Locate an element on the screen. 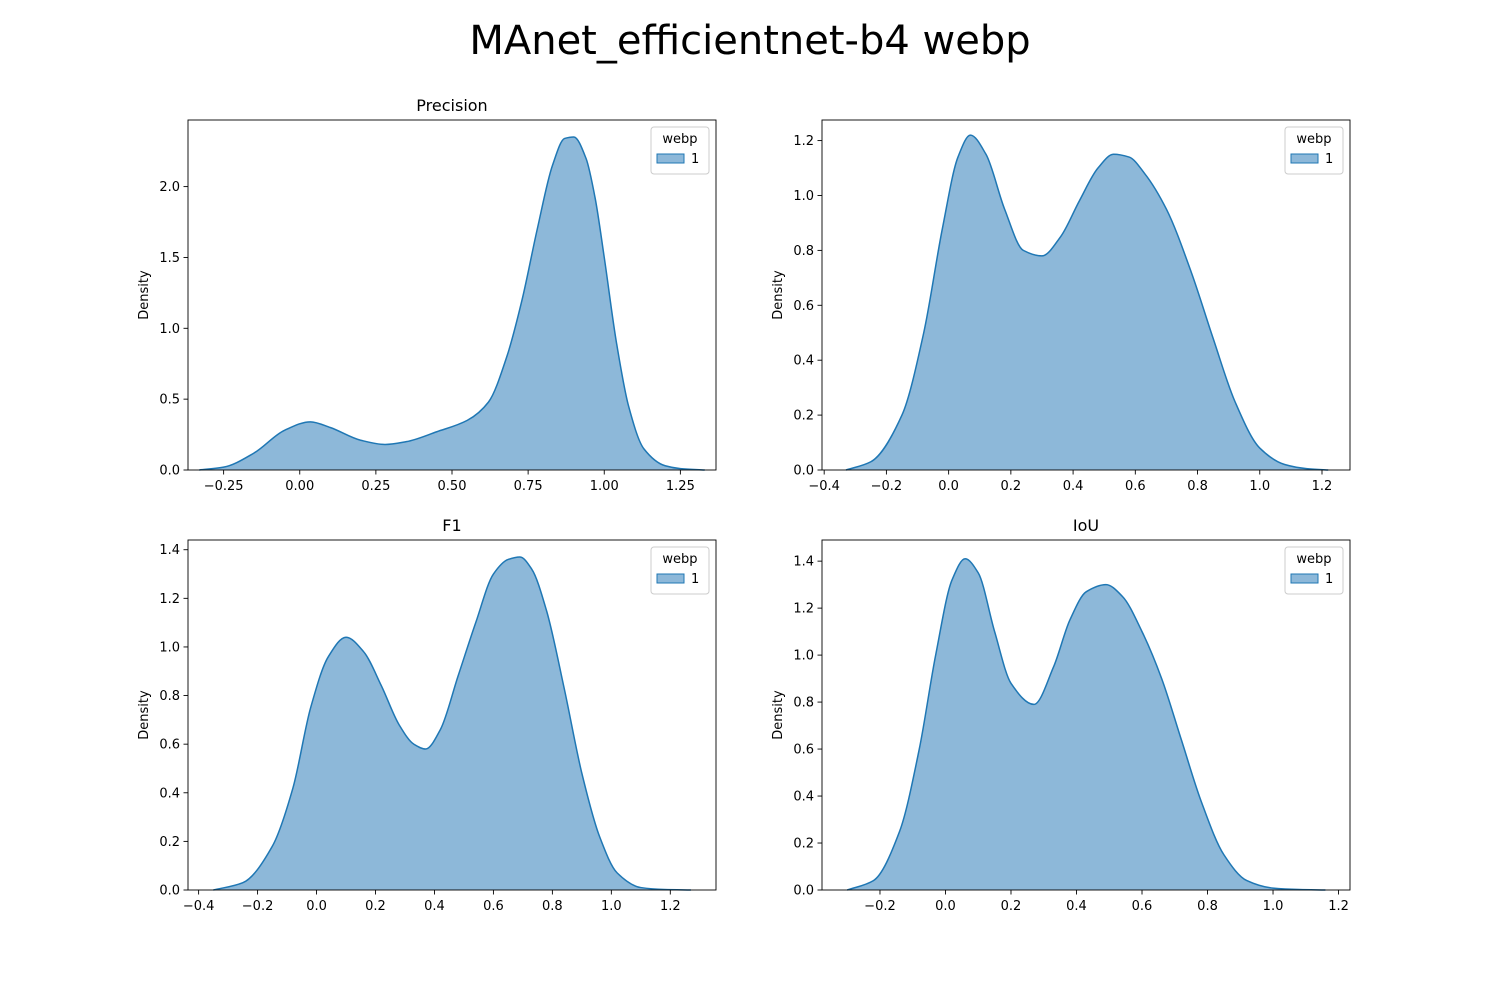  x-tick-label: −0.25 is located at coordinates (224, 486).